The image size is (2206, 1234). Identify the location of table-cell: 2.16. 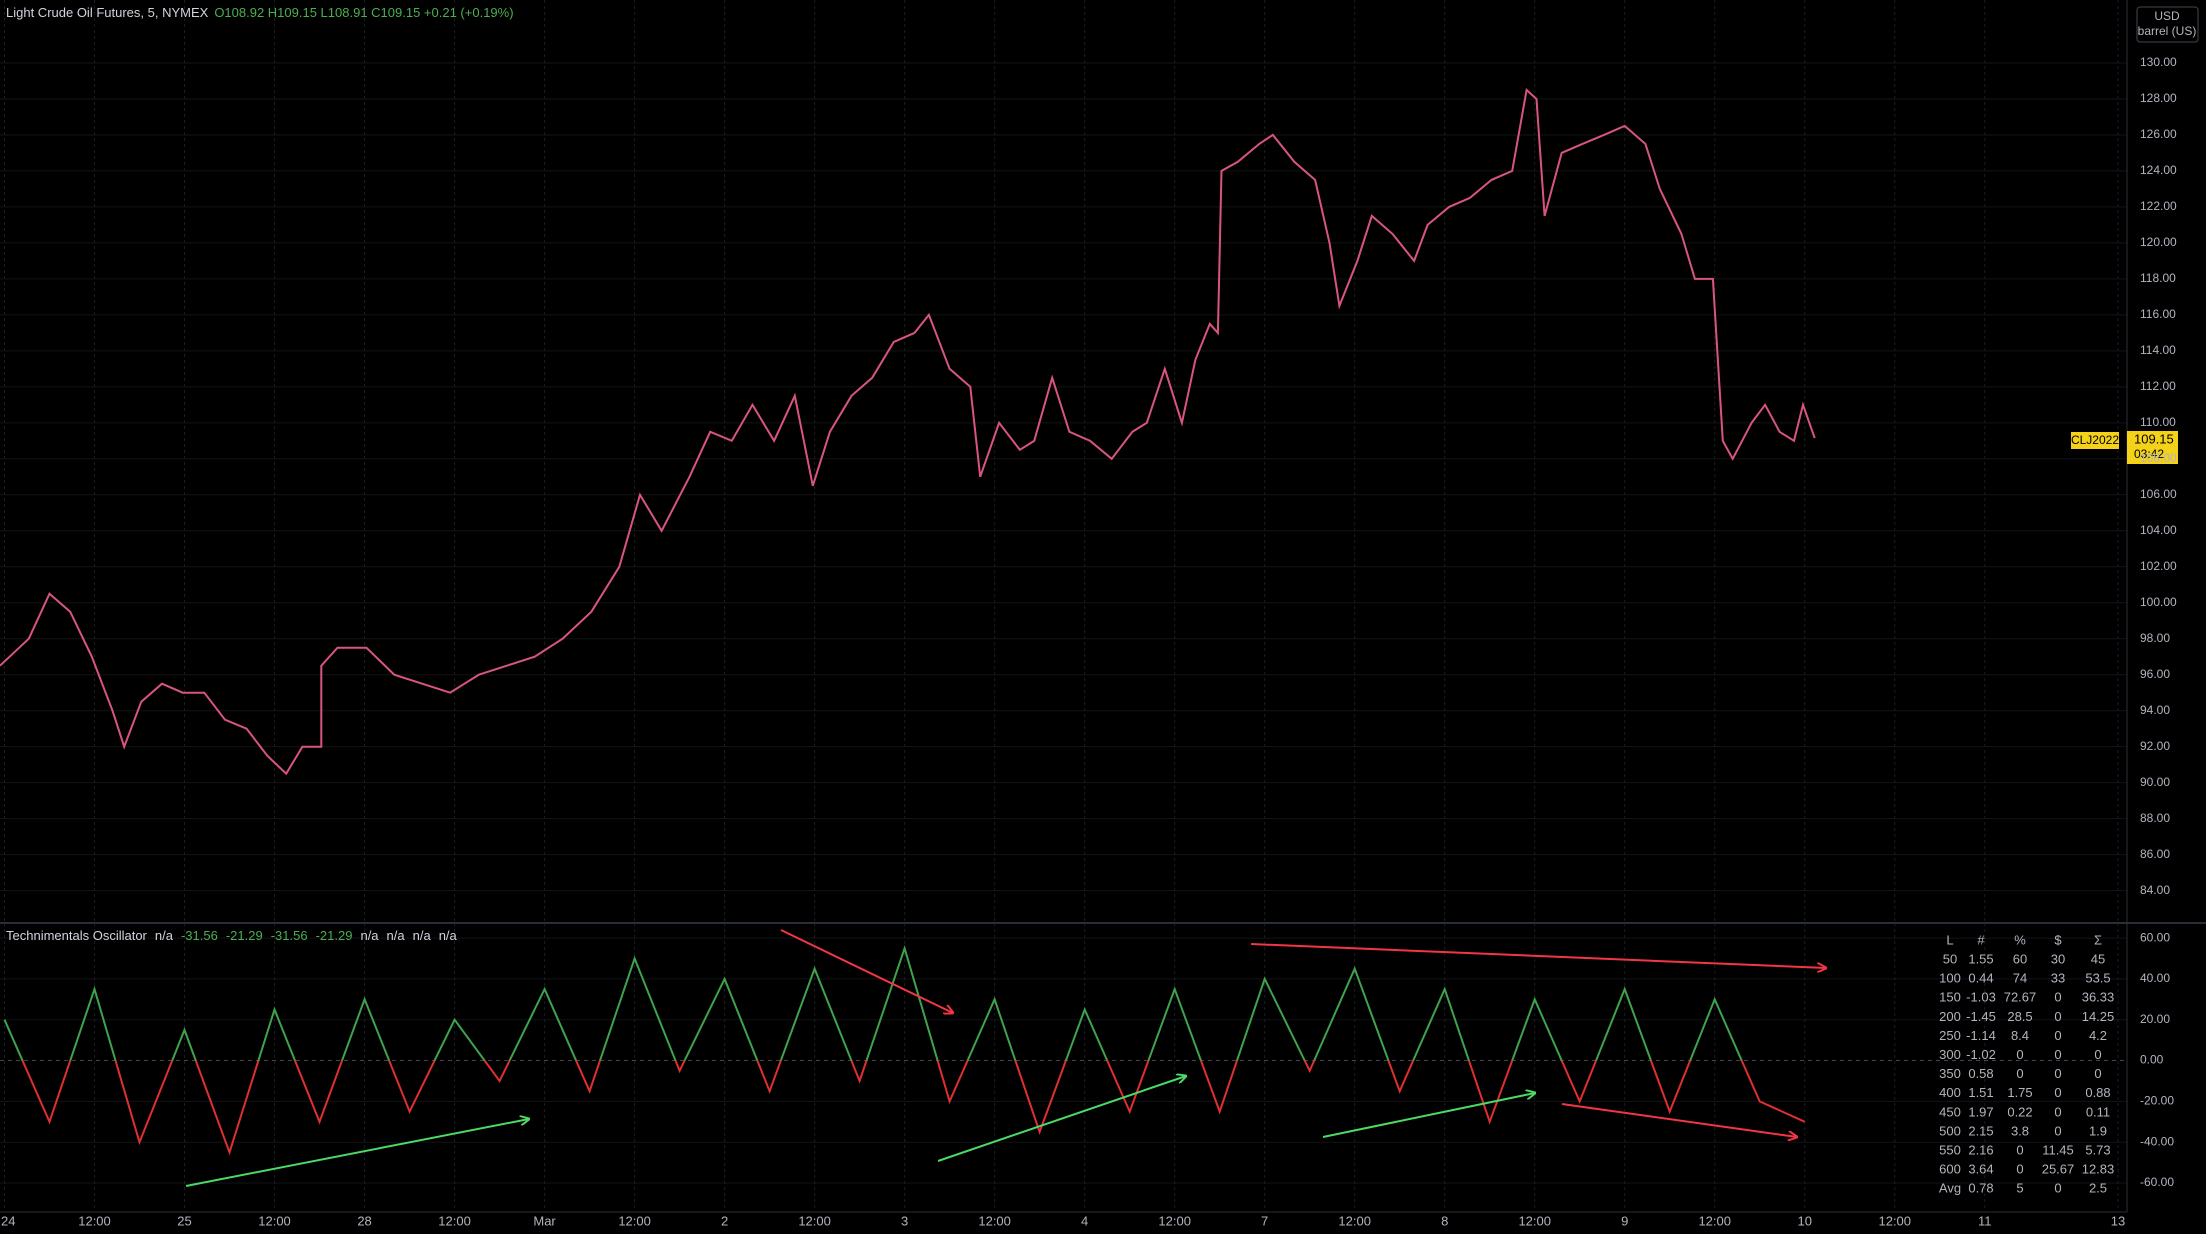
(1980, 1150).